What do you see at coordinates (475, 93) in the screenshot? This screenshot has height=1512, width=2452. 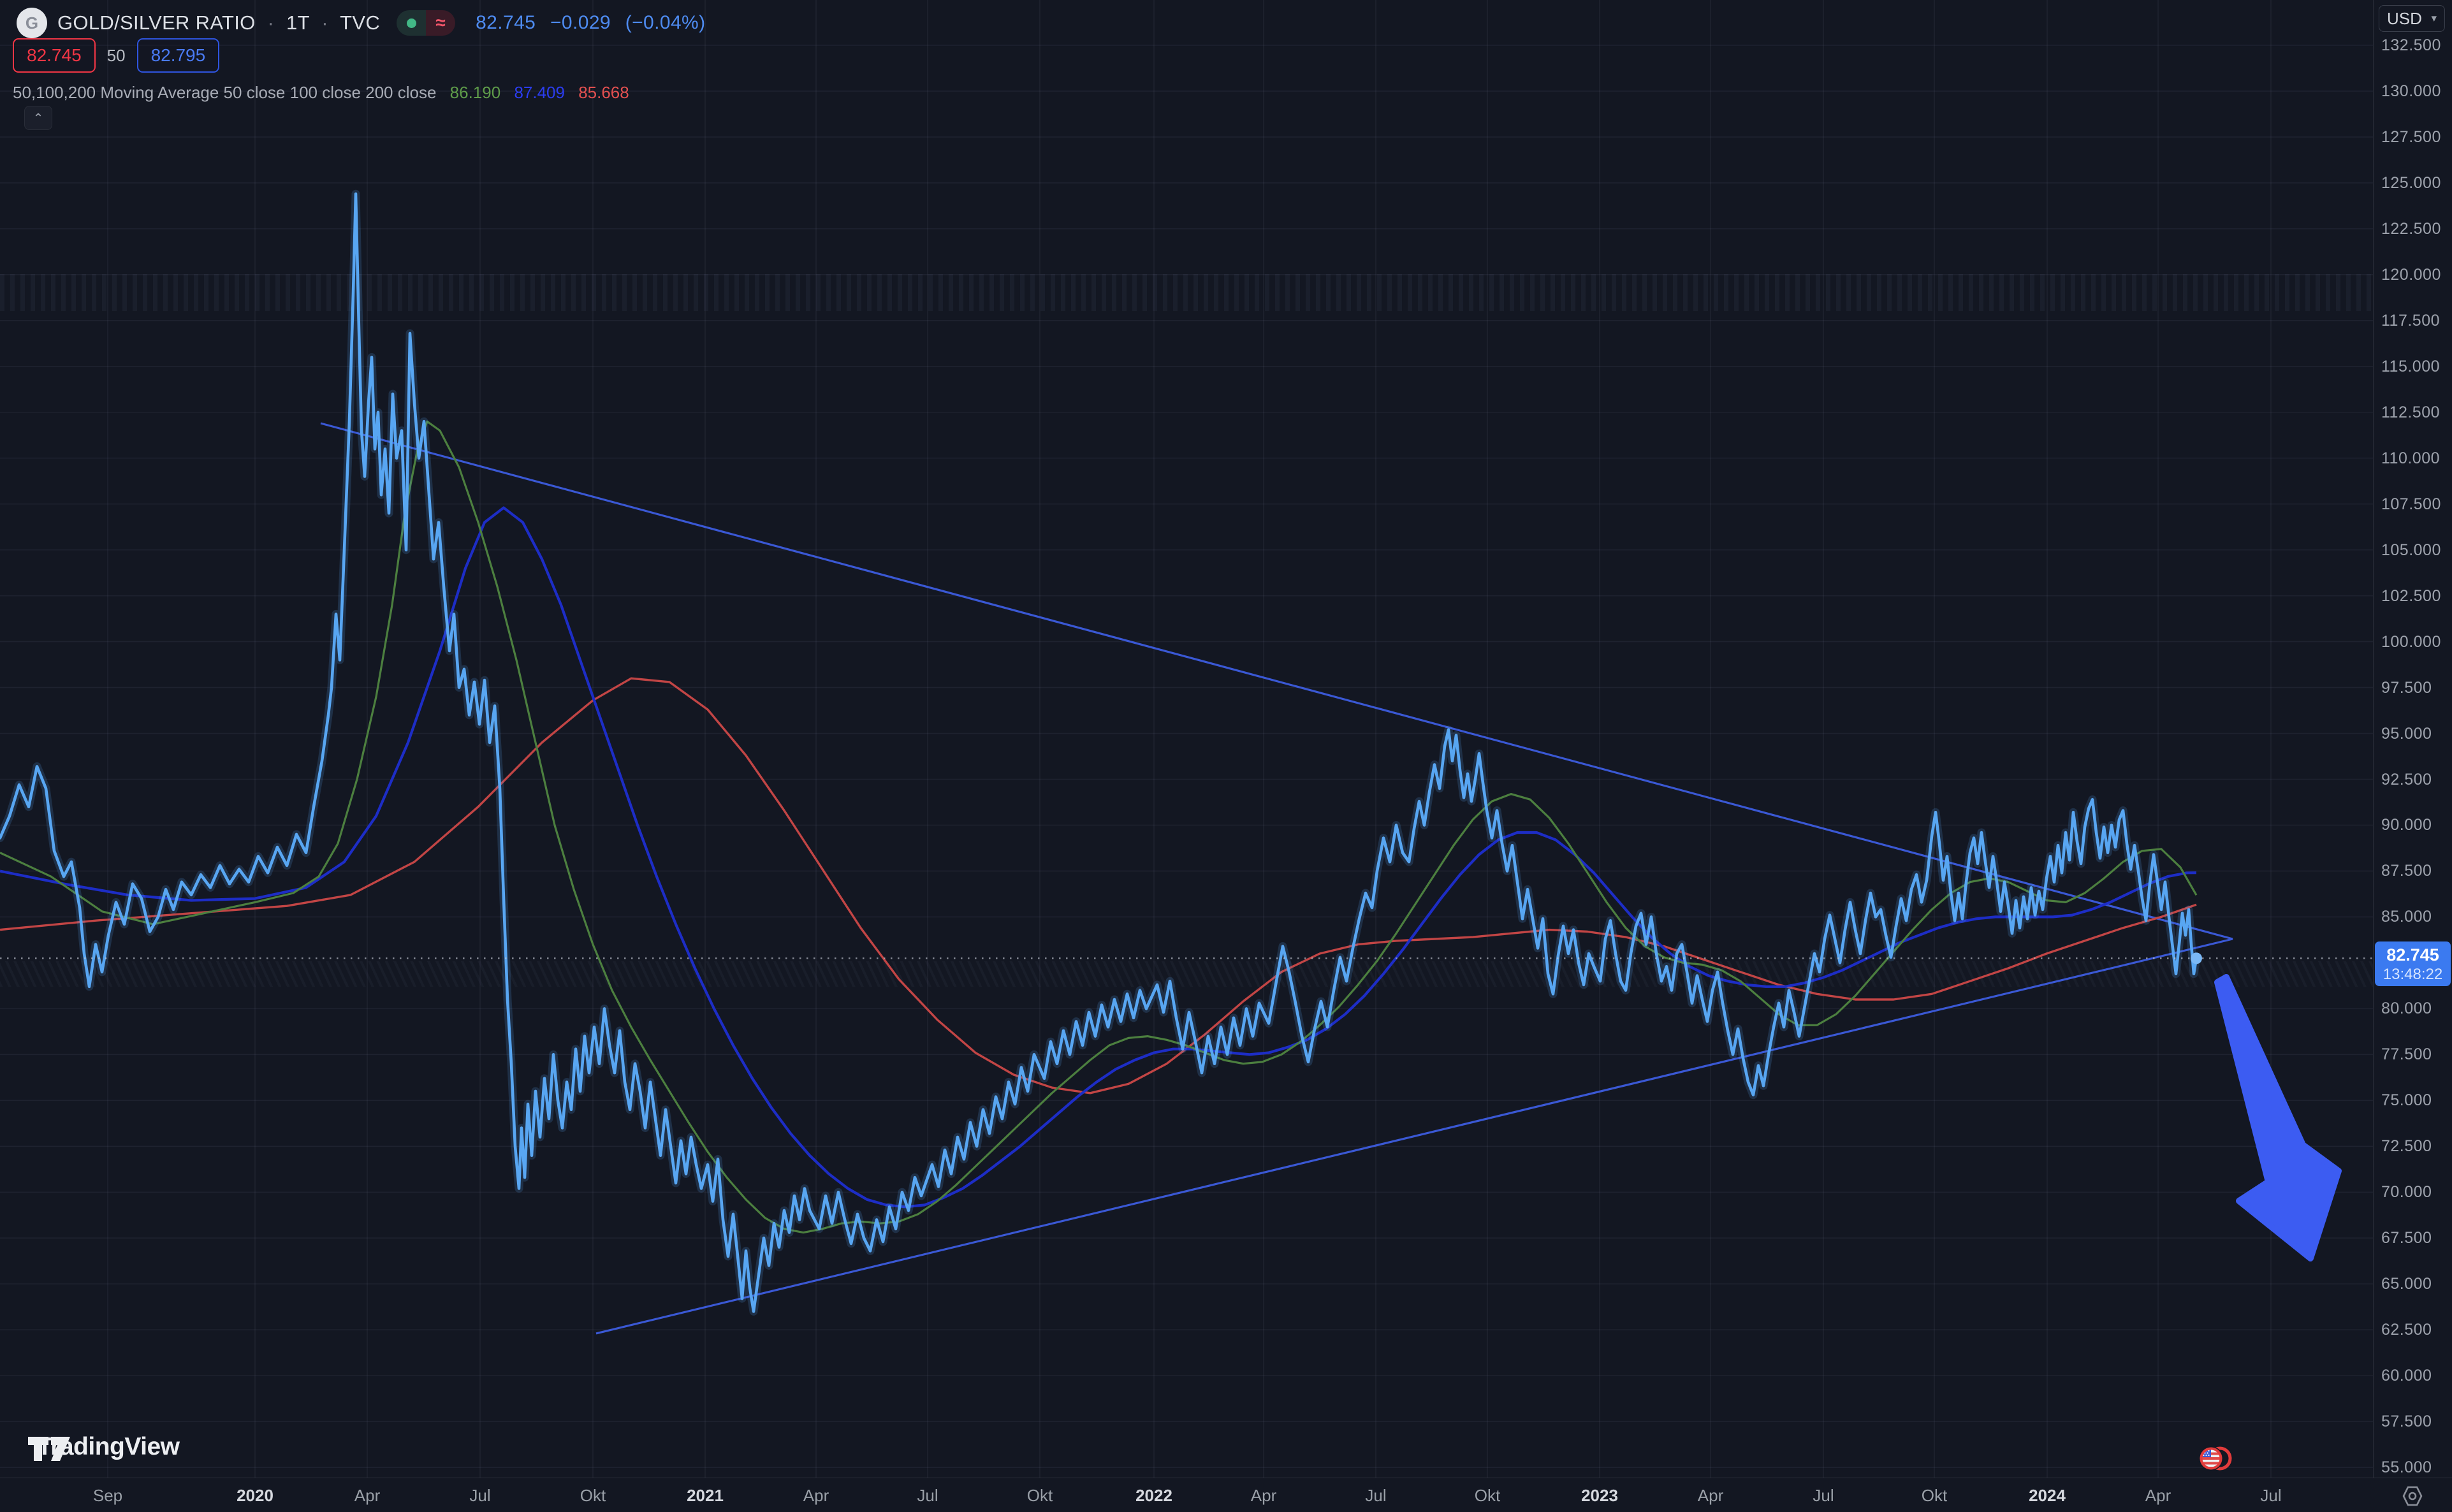 I see `ma50-value: 86.190` at bounding box center [475, 93].